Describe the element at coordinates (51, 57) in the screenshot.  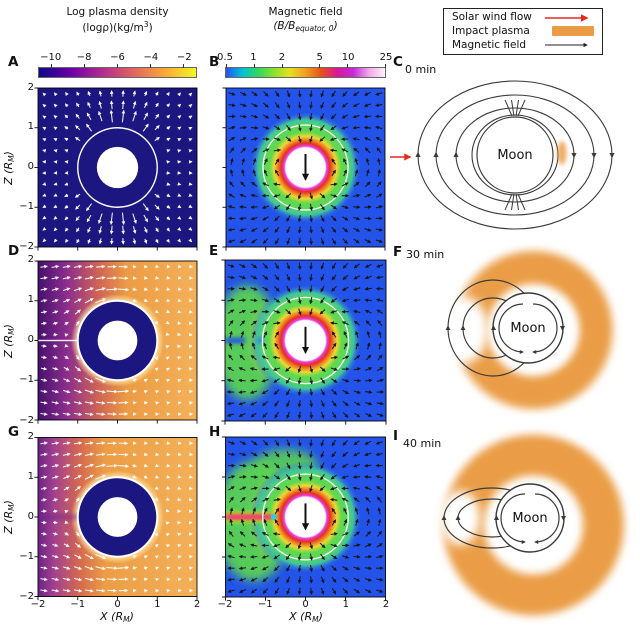
I see `colorbar-tick-label: −10` at that location.